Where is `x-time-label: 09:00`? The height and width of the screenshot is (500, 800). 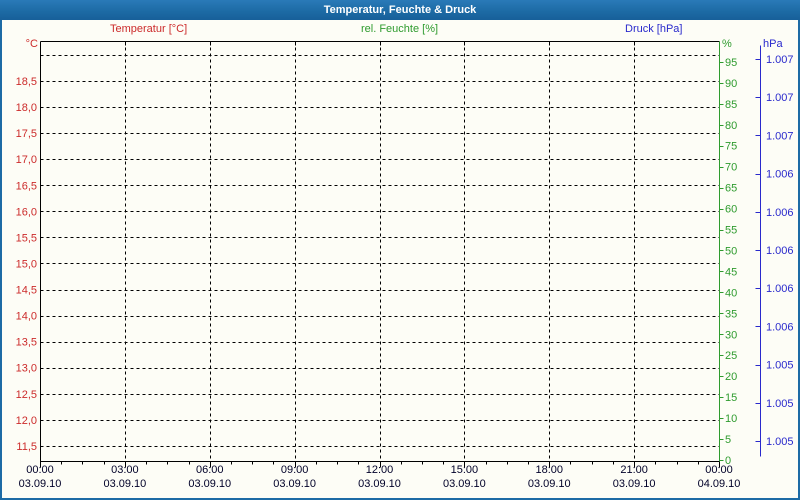
x-time-label: 09:00 is located at coordinates (295, 470).